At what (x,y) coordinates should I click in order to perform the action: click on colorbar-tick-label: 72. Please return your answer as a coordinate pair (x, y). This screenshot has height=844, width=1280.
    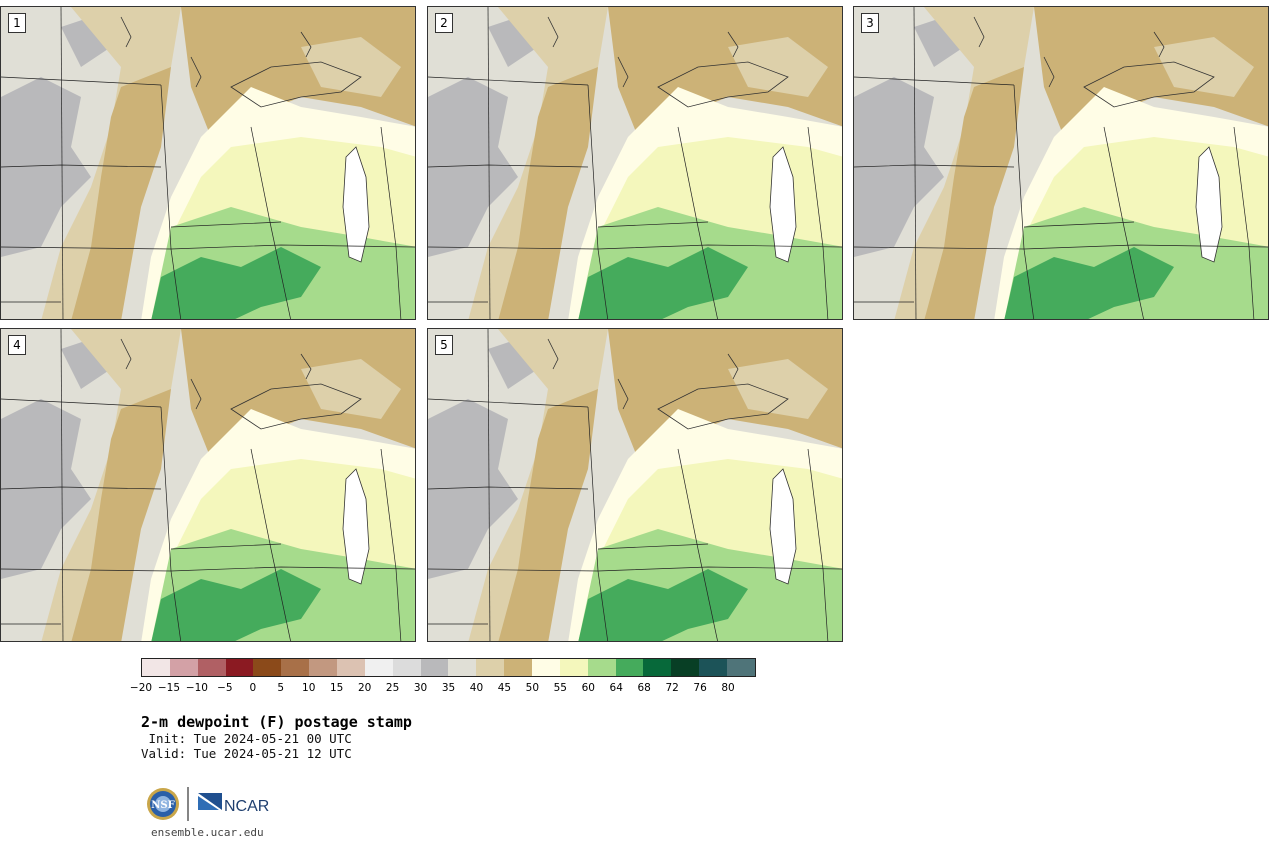
    Looking at the image, I should click on (672, 688).